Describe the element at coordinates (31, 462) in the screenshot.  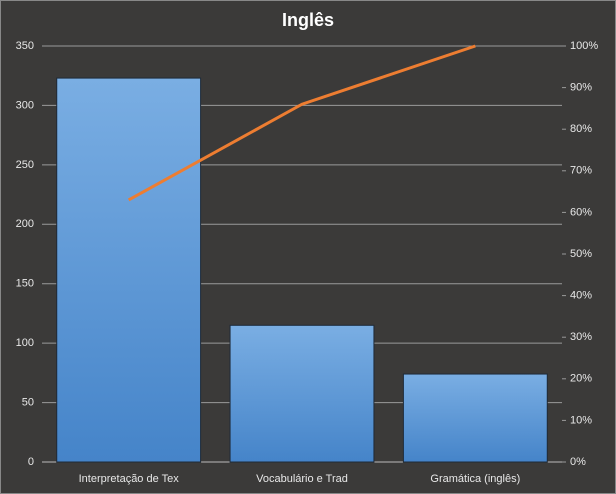
I see `y-tick-label: 0` at that location.